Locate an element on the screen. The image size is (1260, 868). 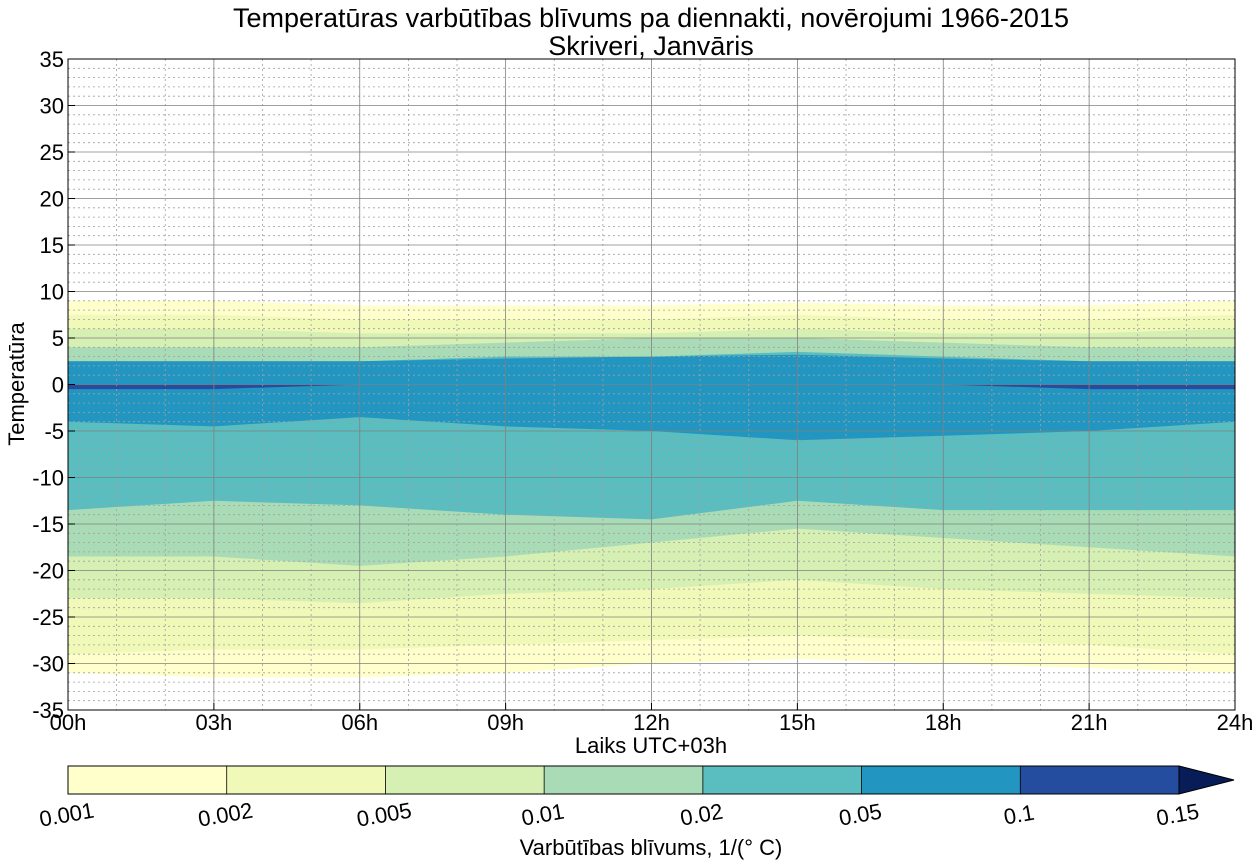
colorbar-tick-label: 0.005 is located at coordinates (384, 815).